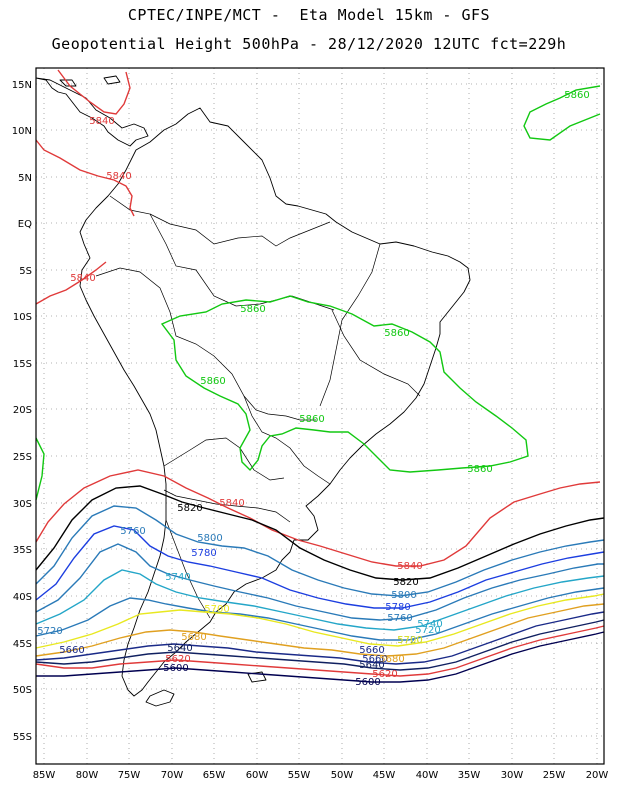 The height and width of the screenshot is (800, 618). What do you see at coordinates (384, 775) in the screenshot?
I see `lon-tick-label: 45W` at bounding box center [384, 775].